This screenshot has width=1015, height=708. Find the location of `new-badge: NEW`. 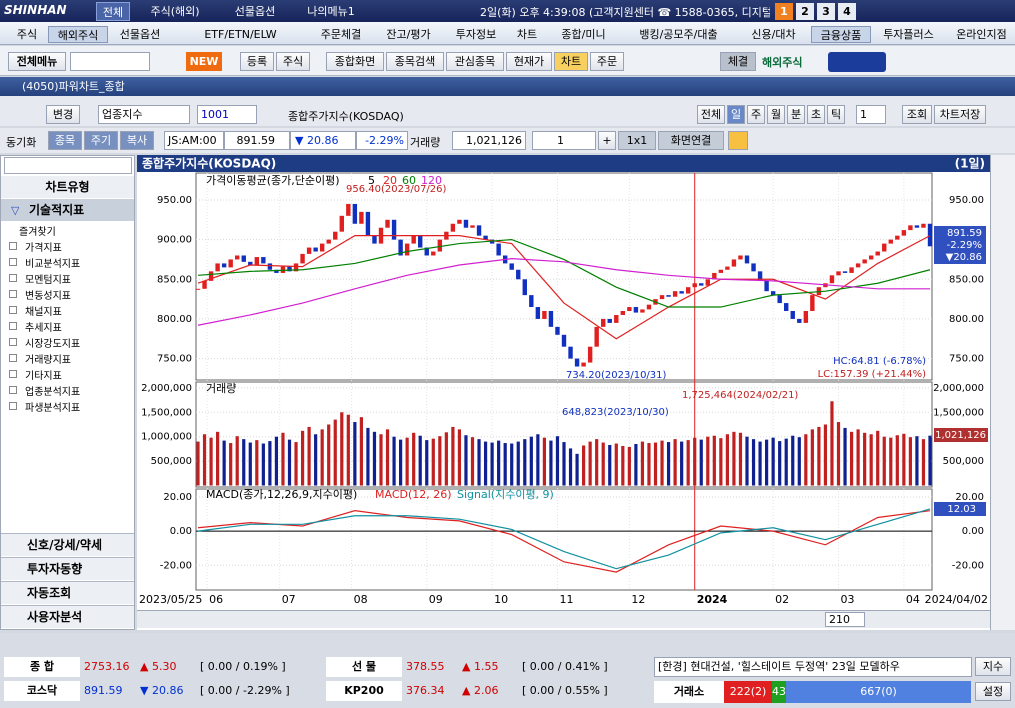

new-badge: NEW is located at coordinates (204, 61).